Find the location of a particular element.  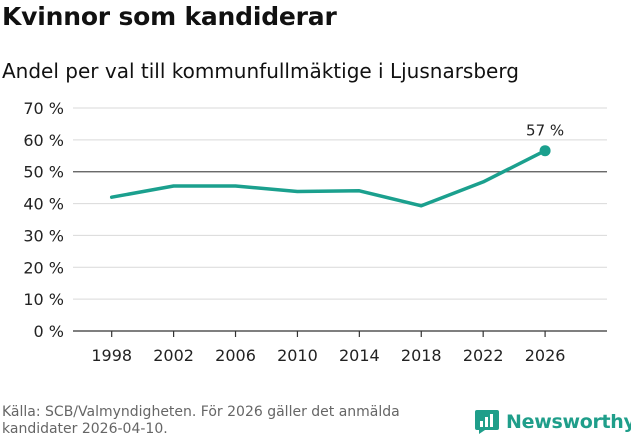

y-tick-label: 0 % is located at coordinates (49, 331).